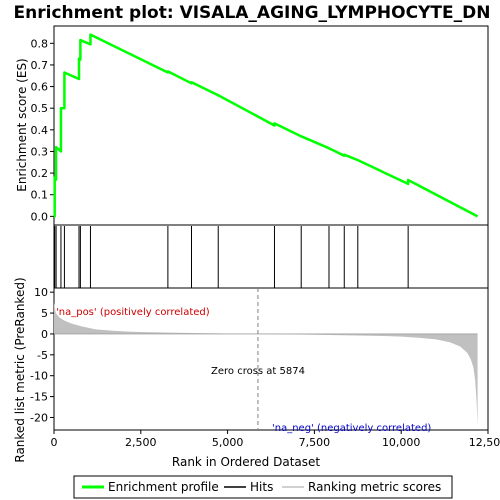 The height and width of the screenshot is (500, 500). Describe the element at coordinates (275, 439) in the screenshot. I see `x-axis: 0 2,500 5,000 7,500 10,000 12,500` at that location.